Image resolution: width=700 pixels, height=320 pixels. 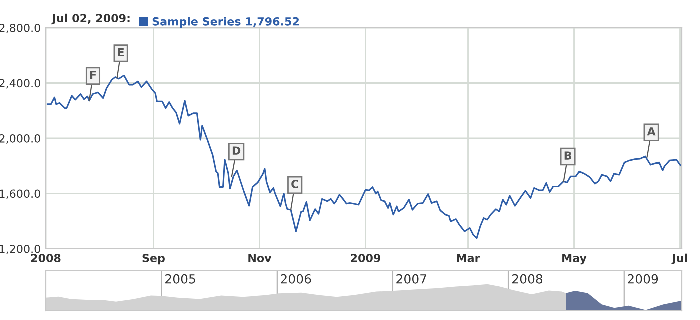 What do you see at coordinates (91, 19) in the screenshot?
I see `legend-title: Jul 02, 2009:` at bounding box center [91, 19].